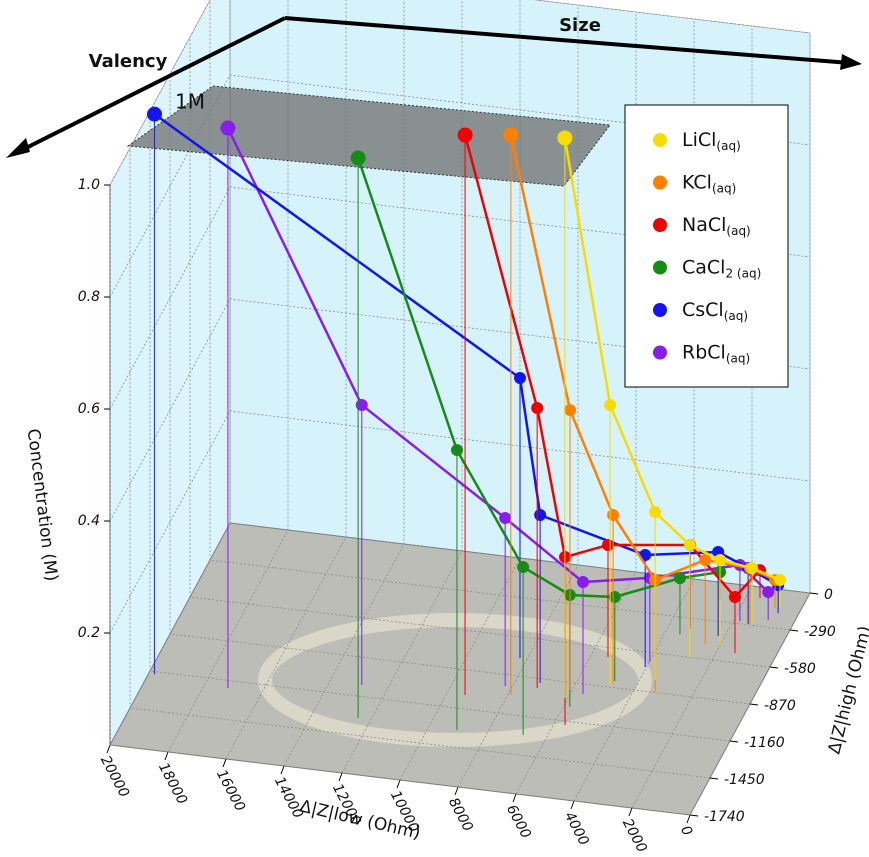  I want to click on legend-name: CaCl, so click(703, 267).